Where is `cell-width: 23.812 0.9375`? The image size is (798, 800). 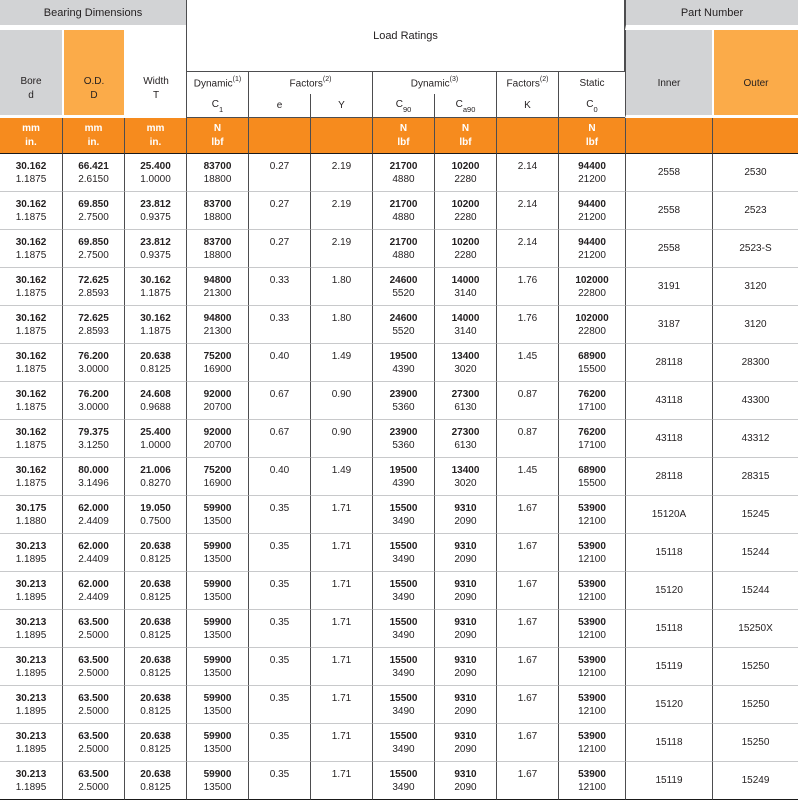
cell-width: 23.812 0.9375 is located at coordinates (155, 249).